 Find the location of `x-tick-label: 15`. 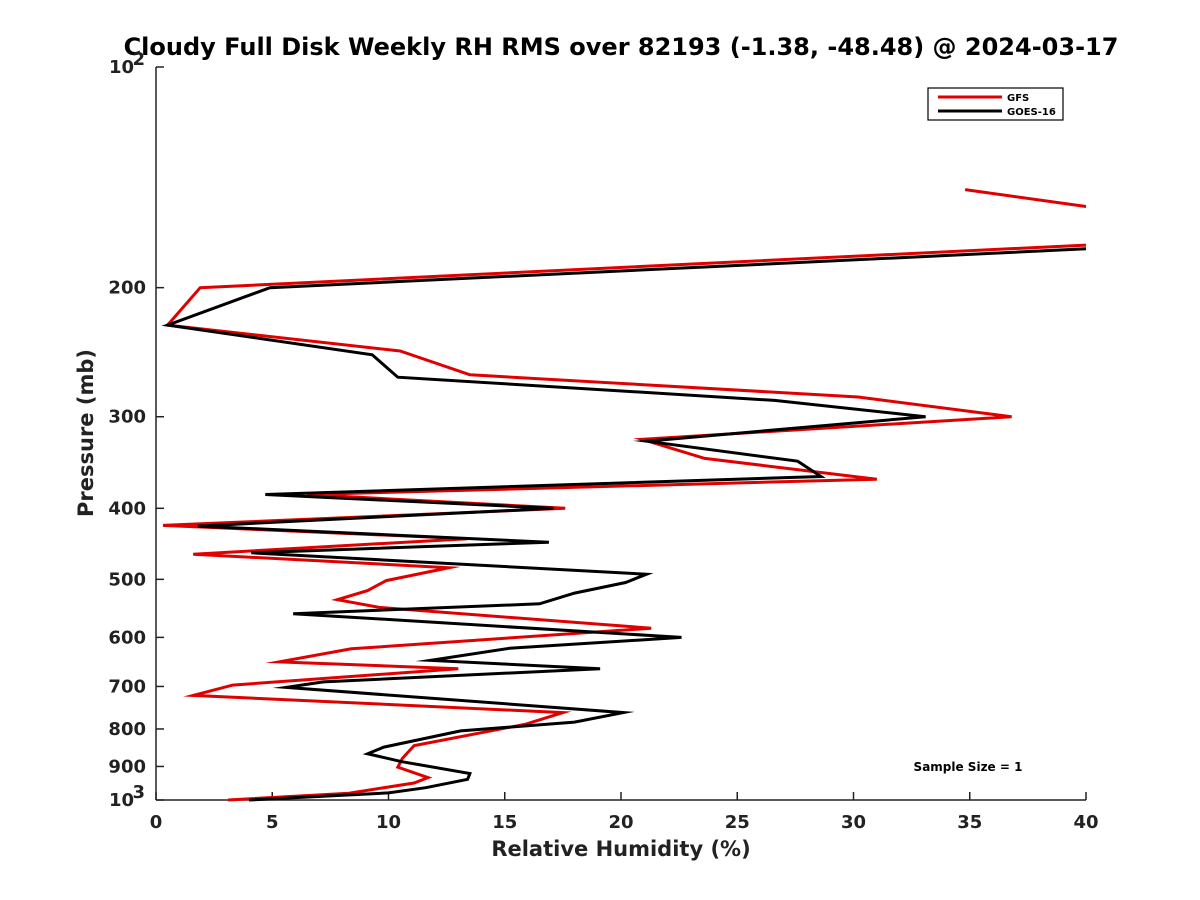

x-tick-label: 15 is located at coordinates (504, 822).